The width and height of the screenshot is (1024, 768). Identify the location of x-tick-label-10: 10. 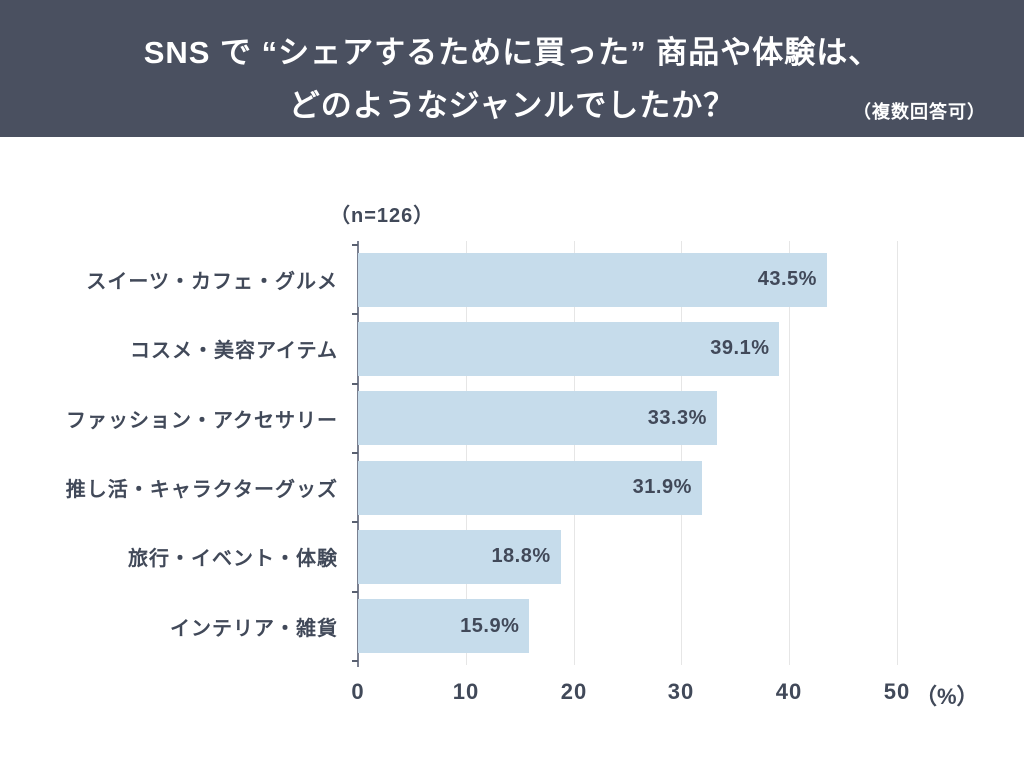
(466, 691).